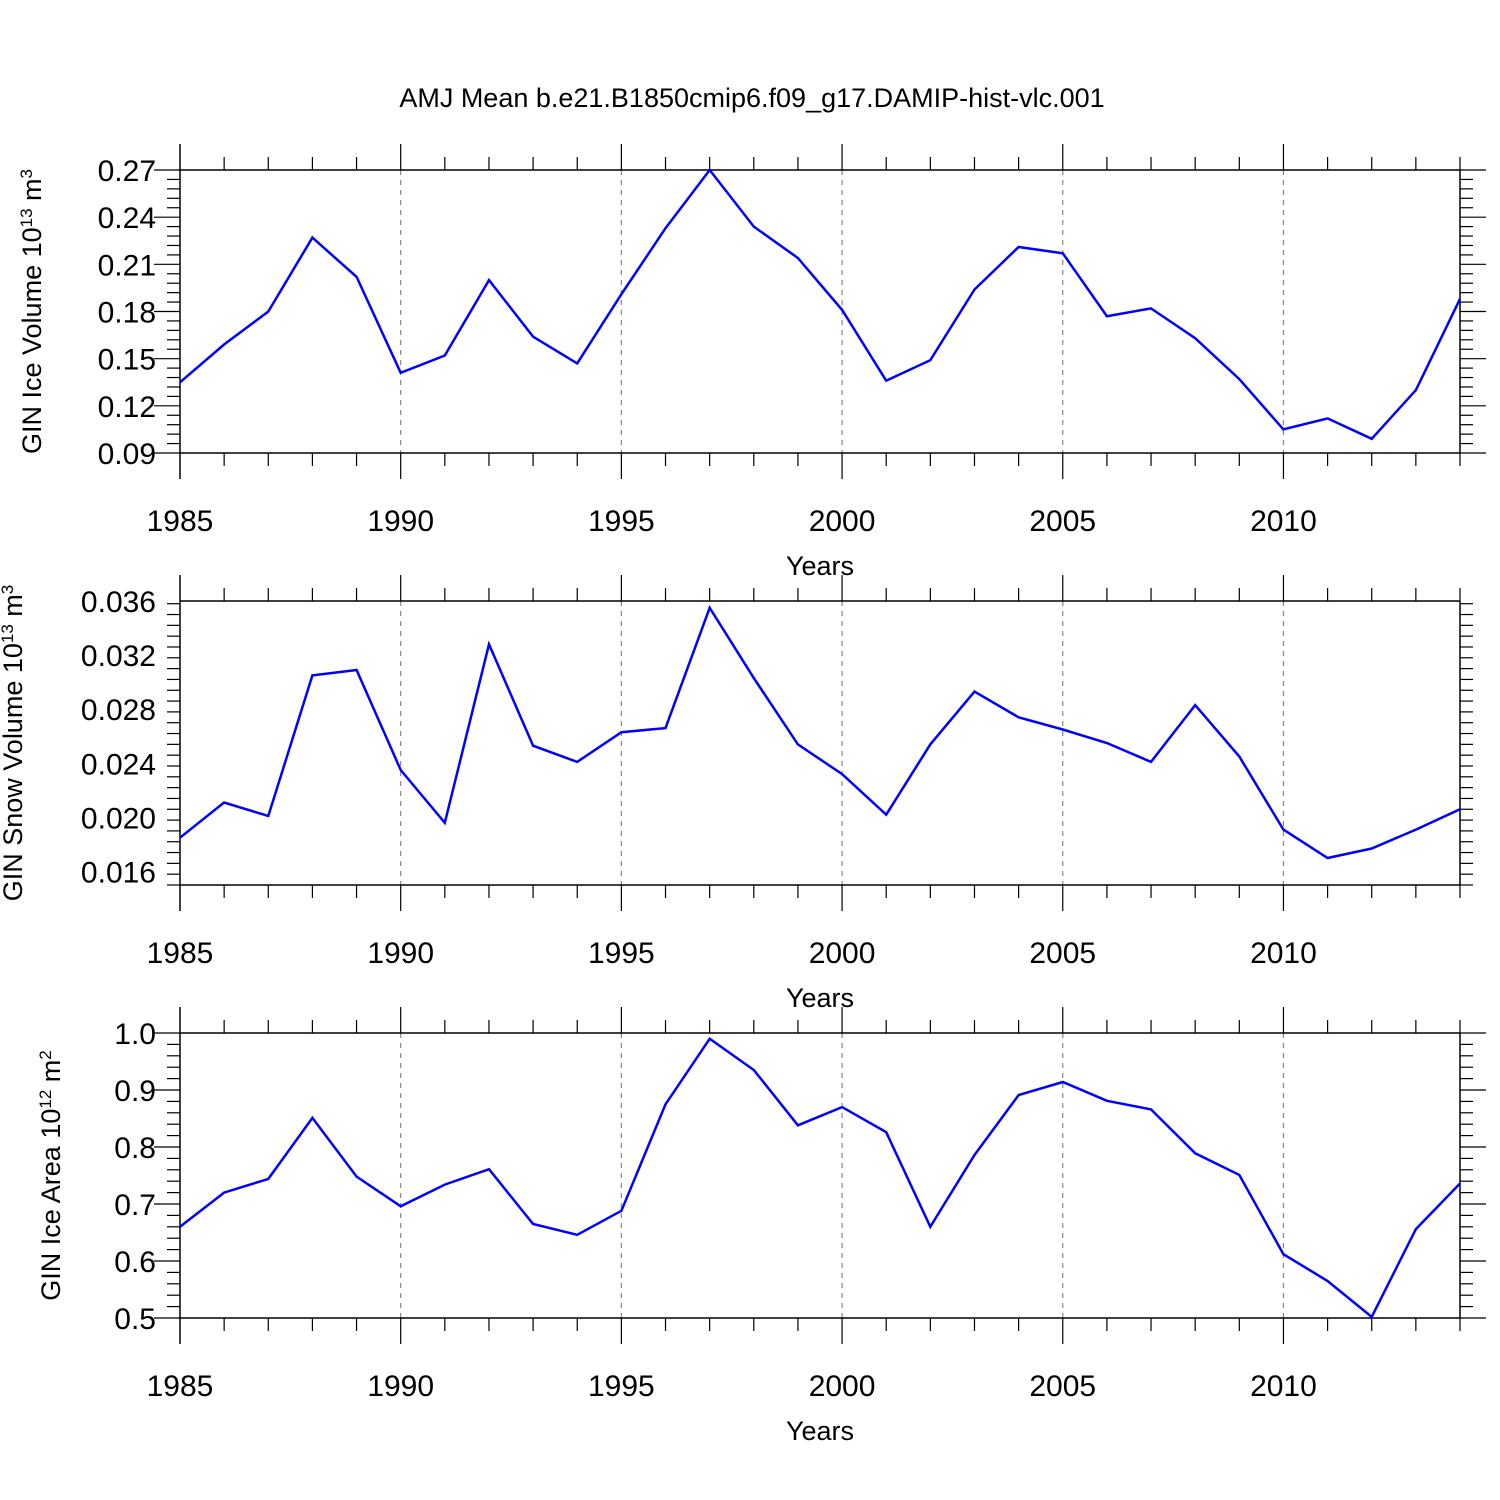 This screenshot has width=1500, height=1500. I want to click on series-line, so click(820, 732).